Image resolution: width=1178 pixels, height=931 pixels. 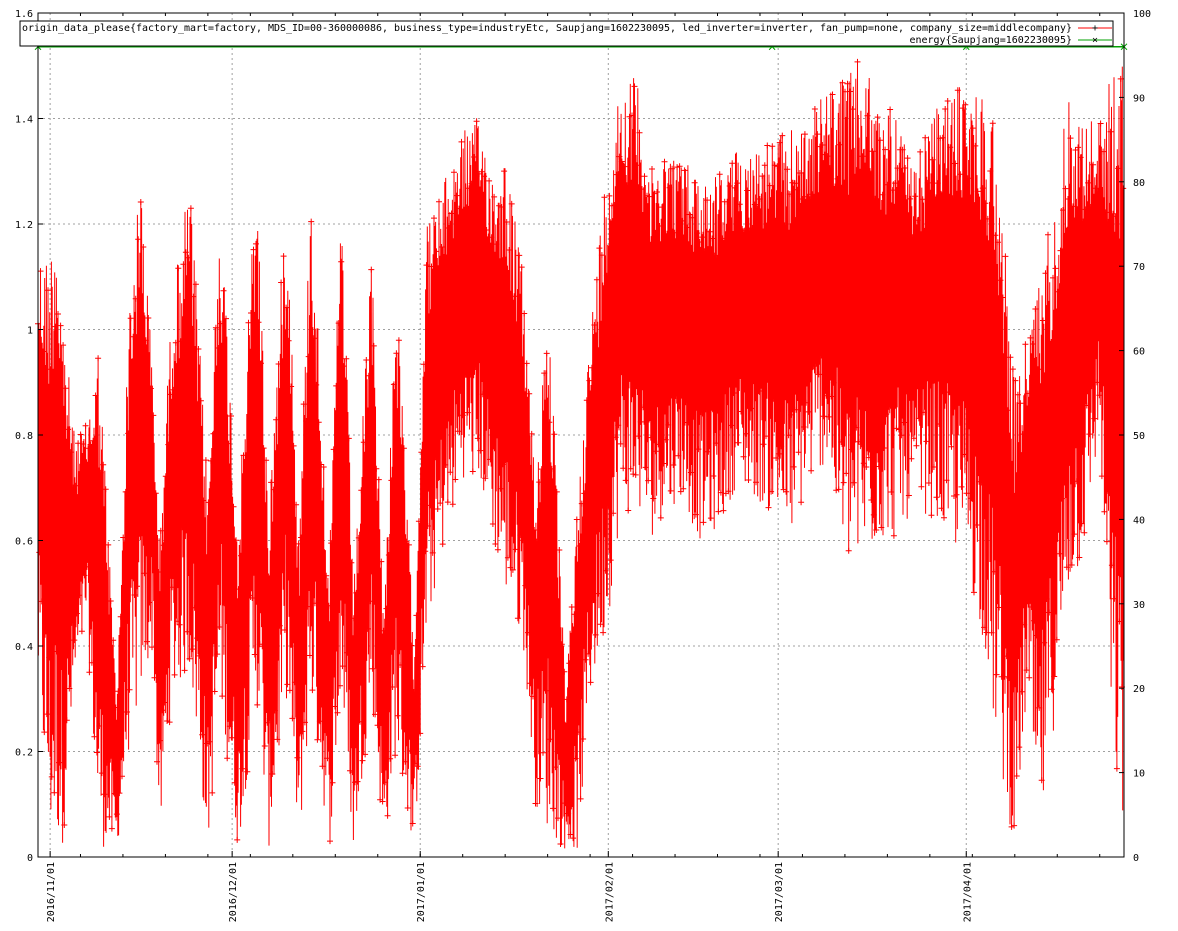 I want to click on y2-tick-label: 80, so click(x=1139, y=183).